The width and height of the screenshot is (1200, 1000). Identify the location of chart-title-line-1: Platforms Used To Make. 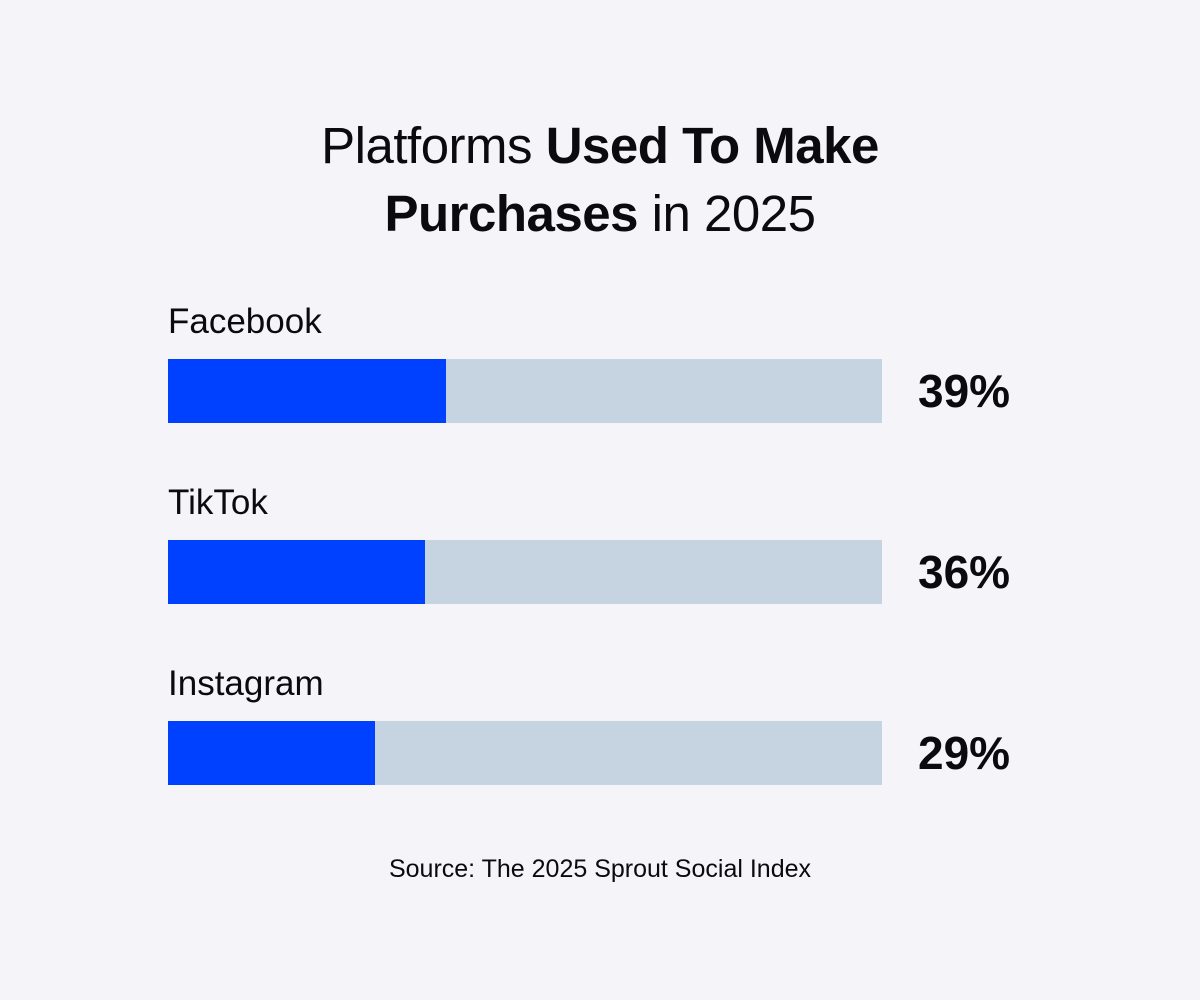
(600, 146).